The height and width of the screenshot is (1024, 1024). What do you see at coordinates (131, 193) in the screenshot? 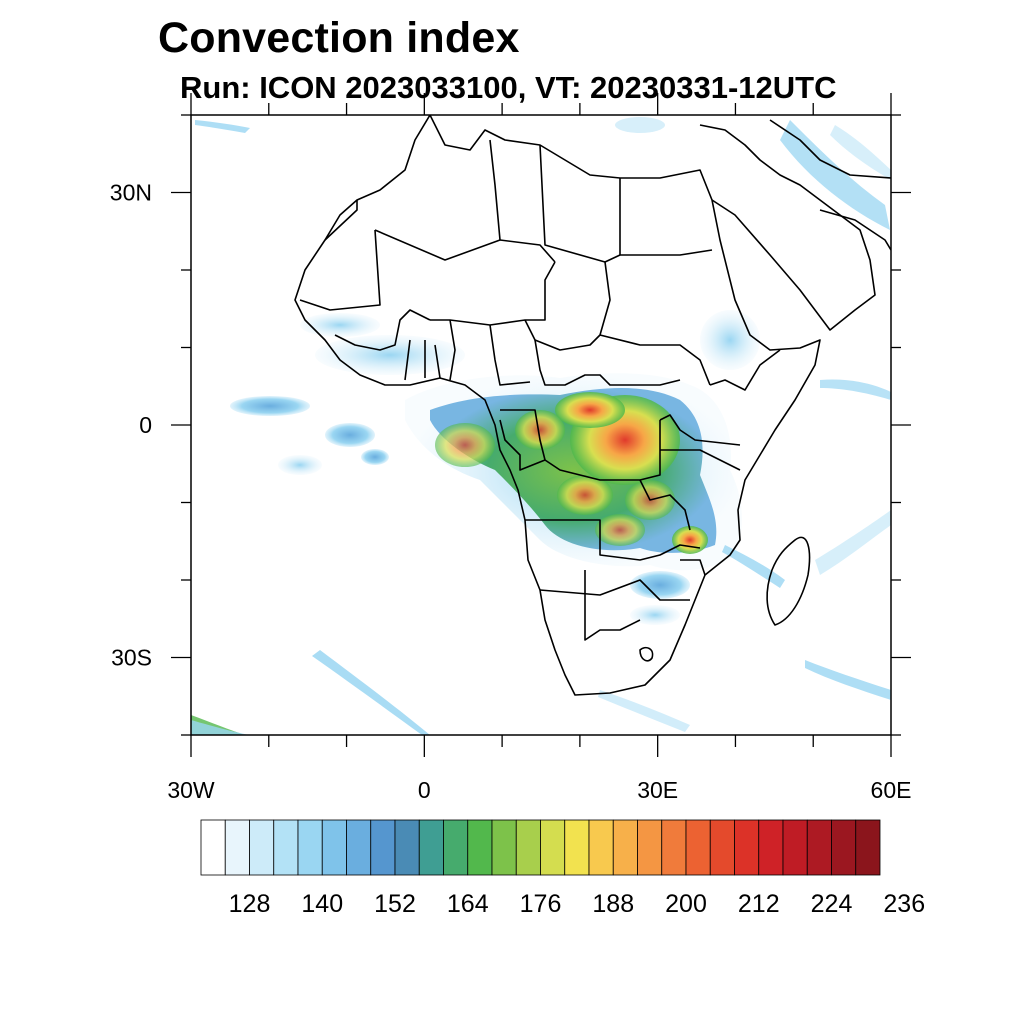
I see `y-tick-label: 30N` at bounding box center [131, 193].